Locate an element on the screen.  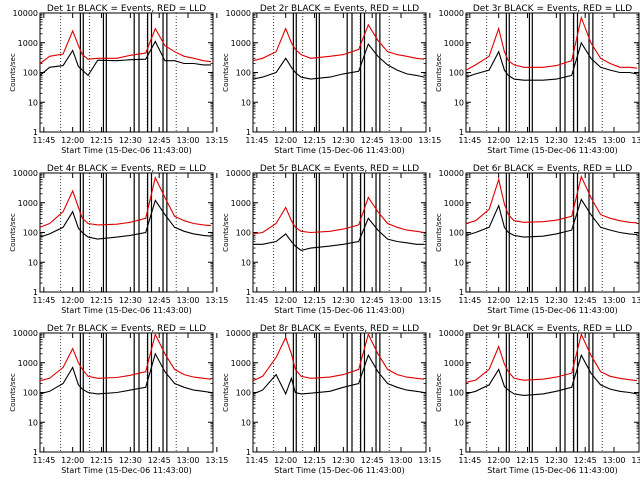
panel-title: Det 2r BLACK = Events, RED = LLD is located at coordinates (339, 9).